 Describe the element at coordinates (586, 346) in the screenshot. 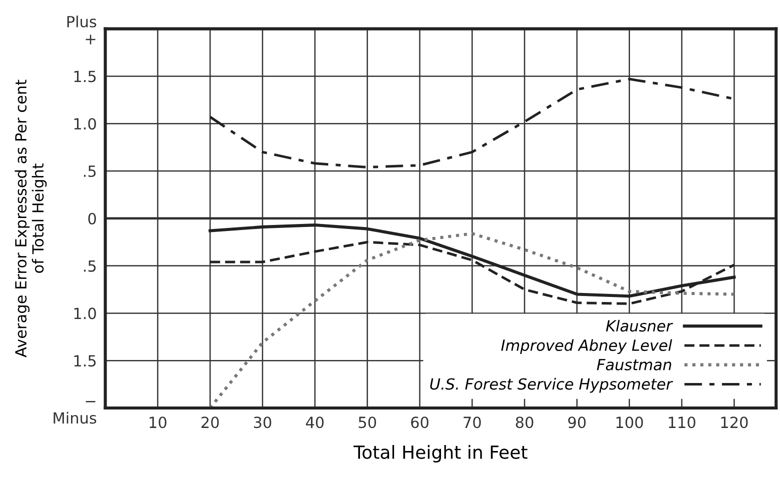

I see `legend-label: Improved Abney Level` at that location.